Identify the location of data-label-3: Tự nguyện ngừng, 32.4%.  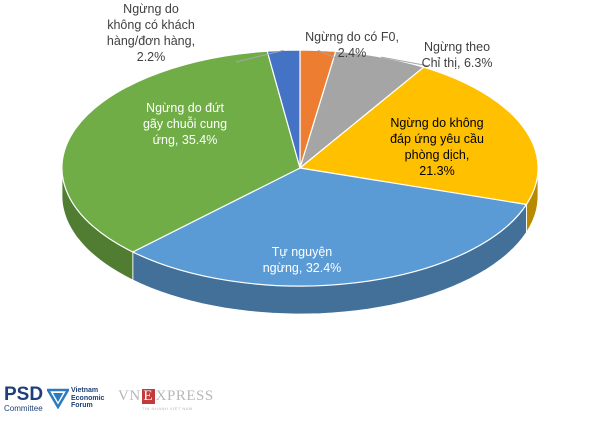
(302, 260).